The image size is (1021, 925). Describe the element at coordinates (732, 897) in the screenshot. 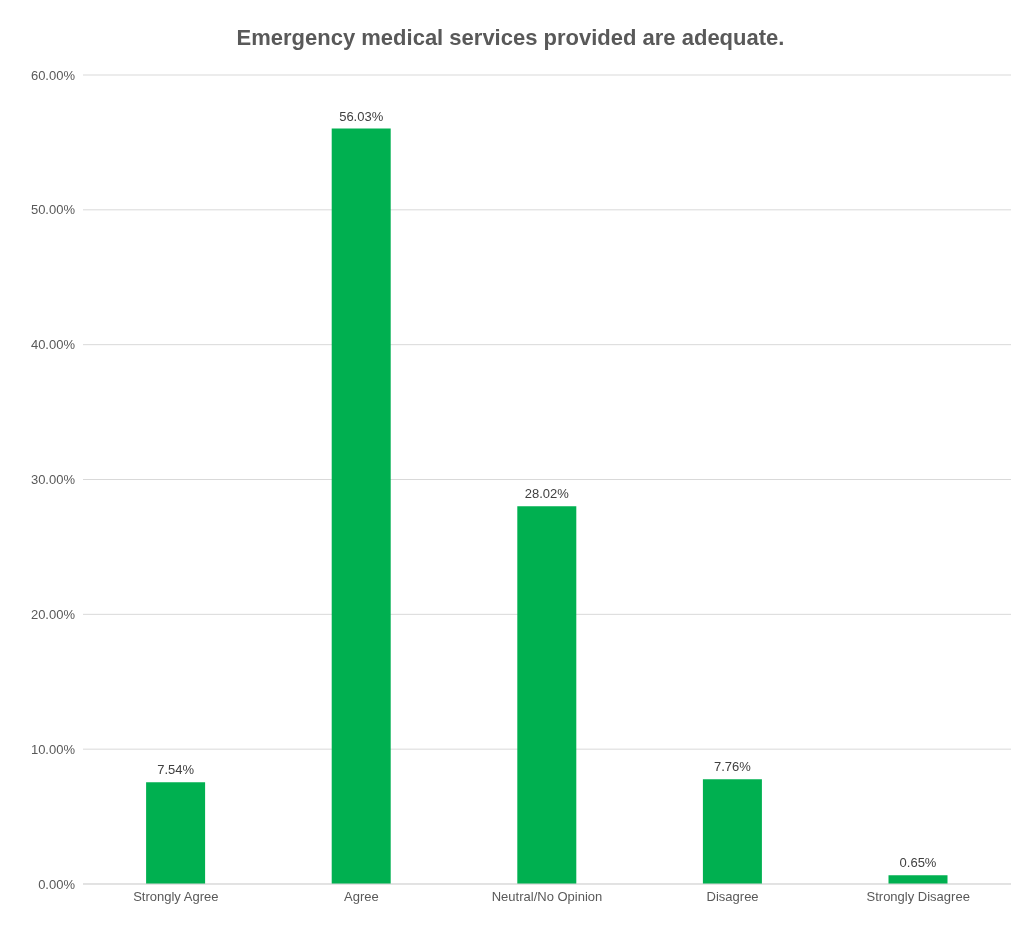

I see `x-tick-label: Disagree` at that location.